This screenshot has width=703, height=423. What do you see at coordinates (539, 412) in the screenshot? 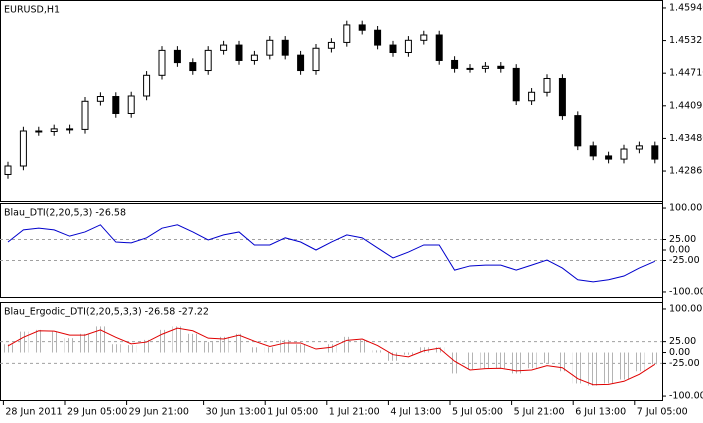
I see `x-tick-label: 5 Jul 21:00` at bounding box center [539, 412].